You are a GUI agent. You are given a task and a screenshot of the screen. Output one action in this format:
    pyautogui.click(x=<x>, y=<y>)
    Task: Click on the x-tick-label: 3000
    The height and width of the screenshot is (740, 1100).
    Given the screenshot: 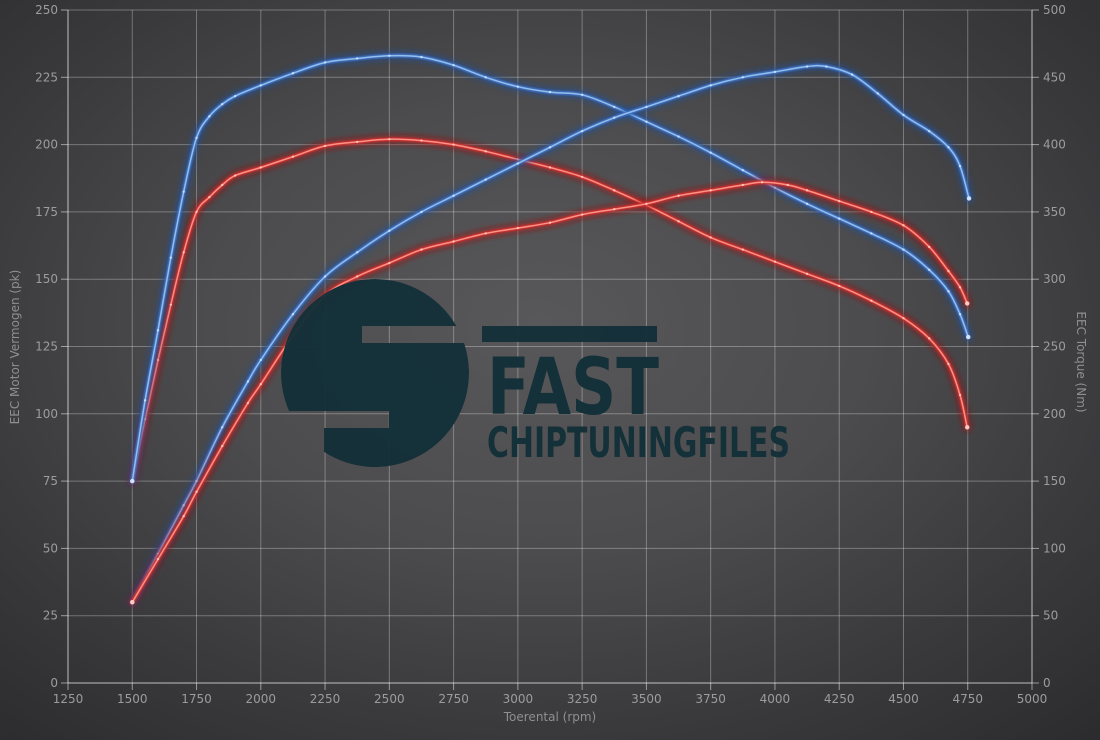 What is the action you would take?
    pyautogui.click(x=518, y=699)
    